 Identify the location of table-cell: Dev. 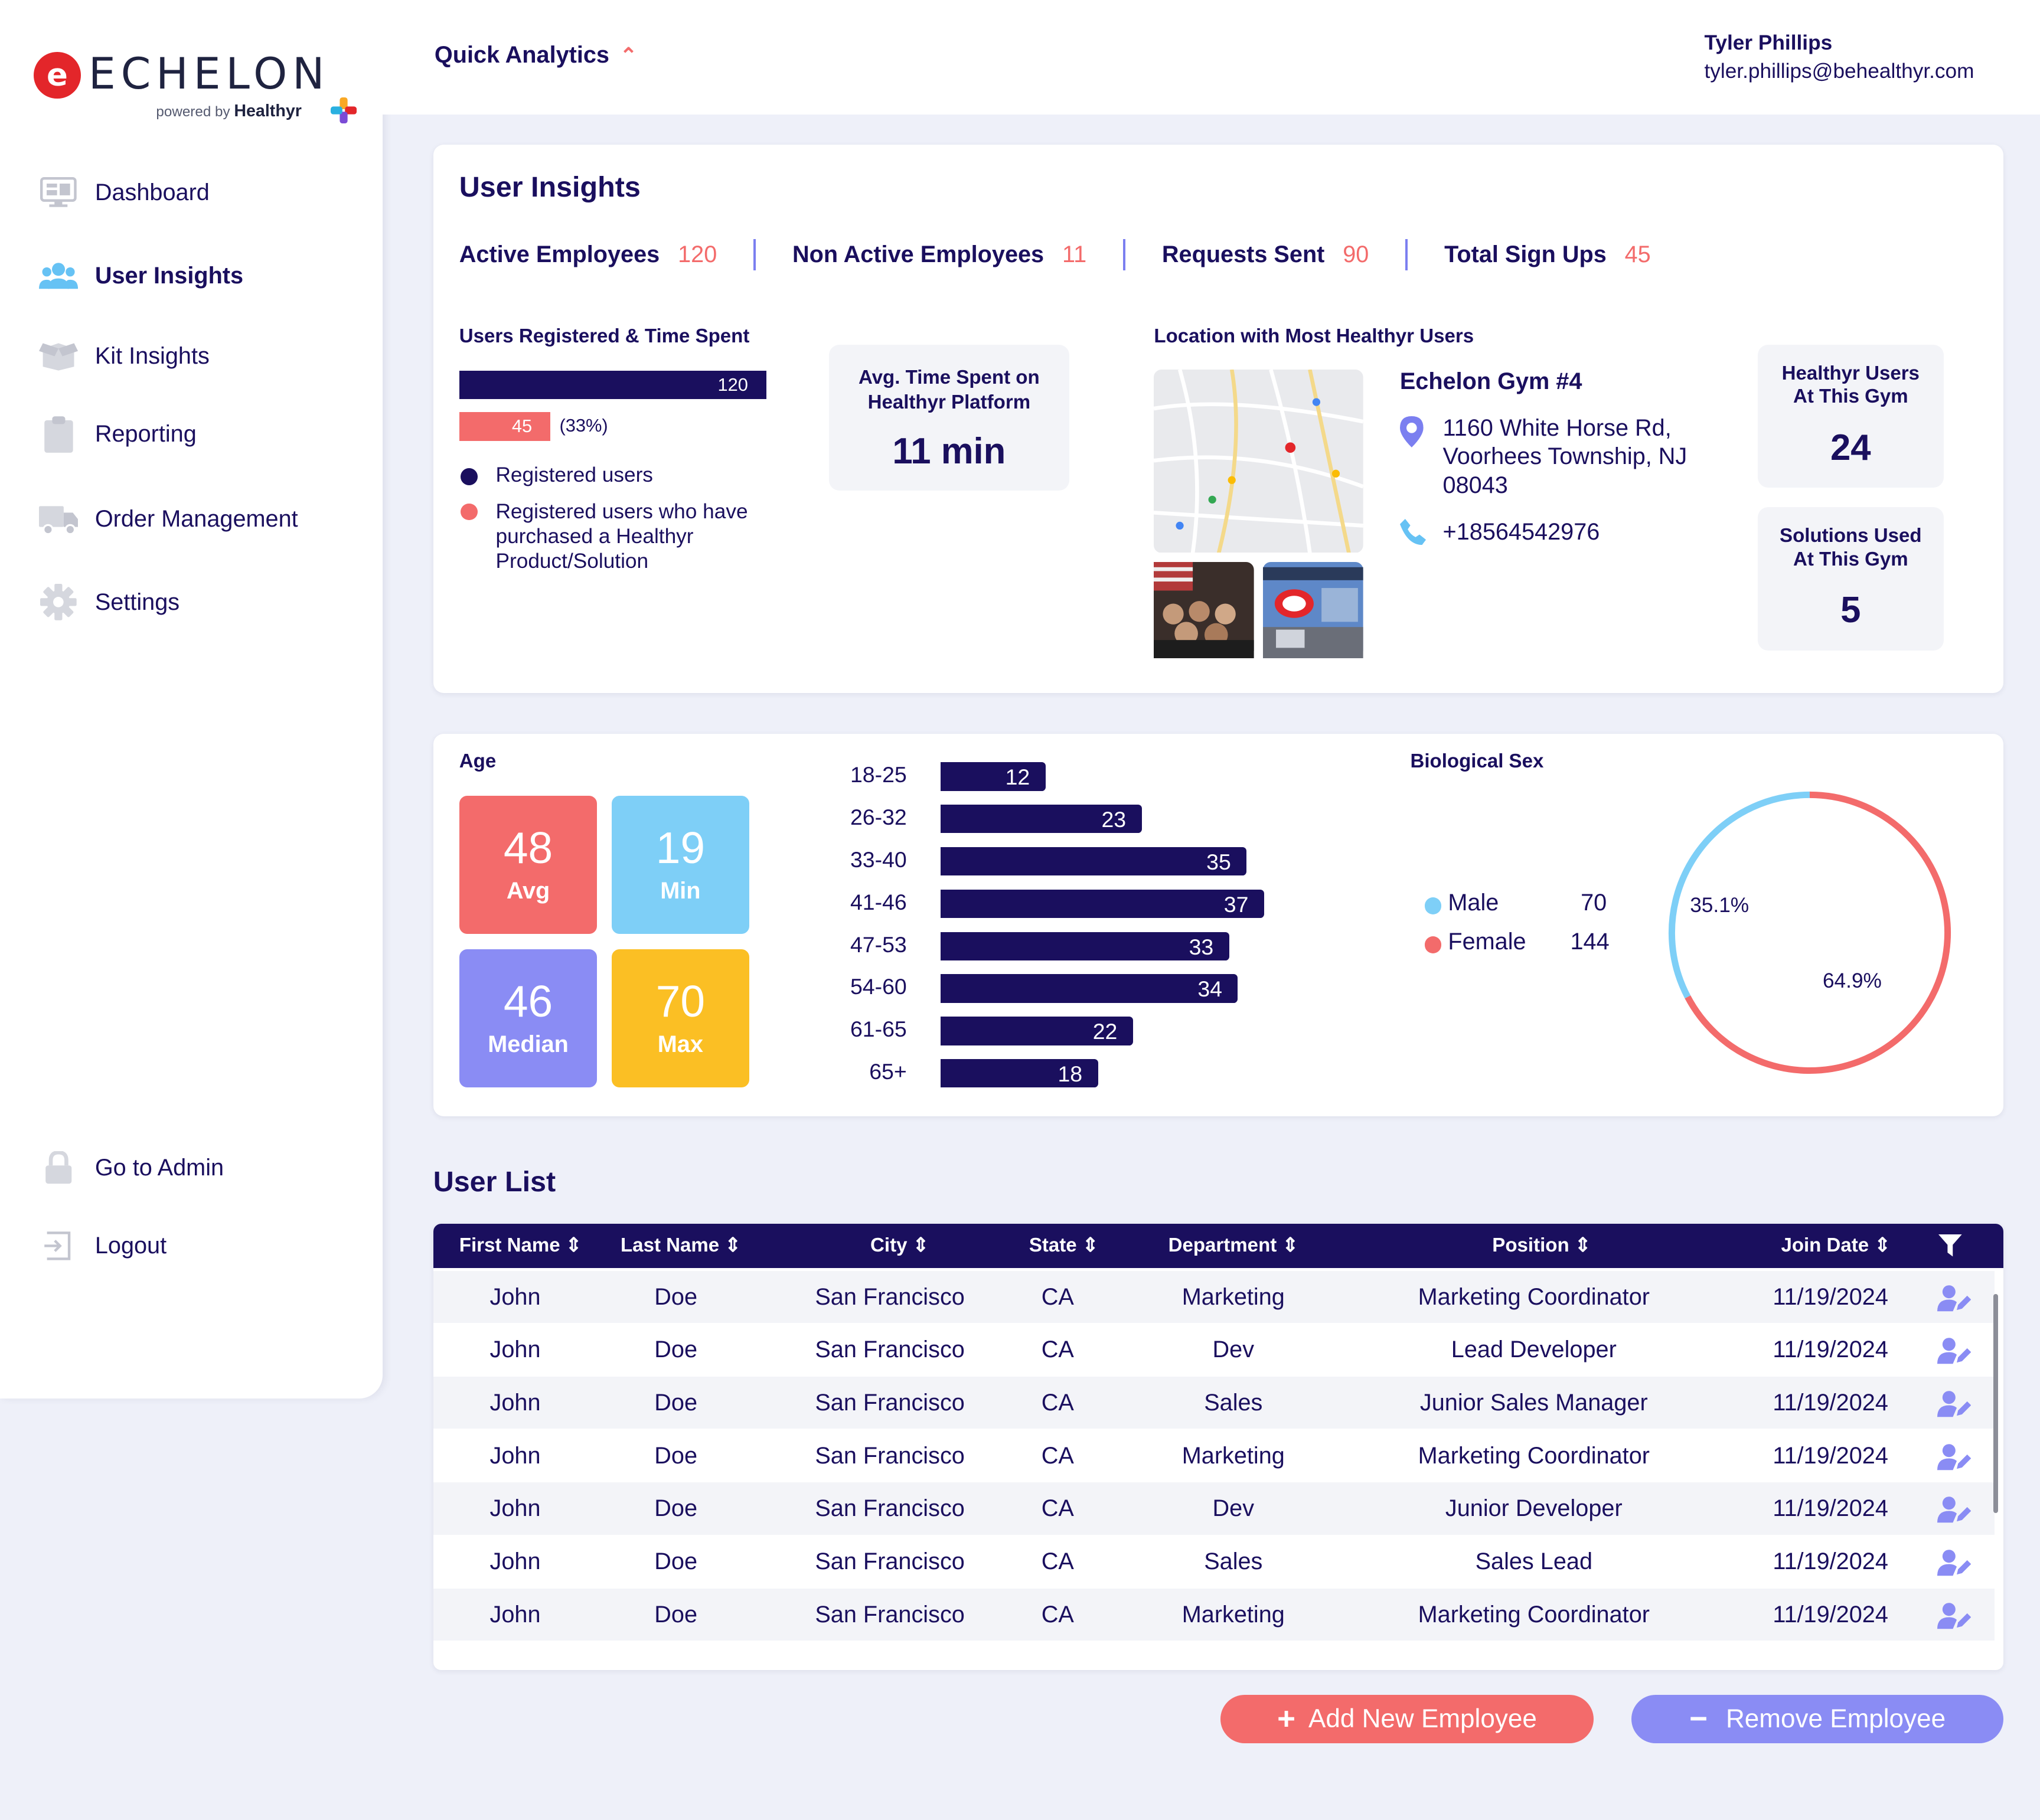
(1233, 1350).